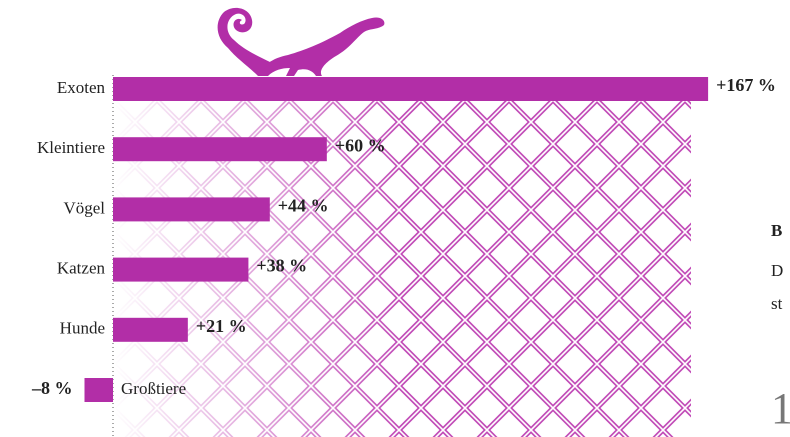  I want to click on side-text: B, so click(776, 230).